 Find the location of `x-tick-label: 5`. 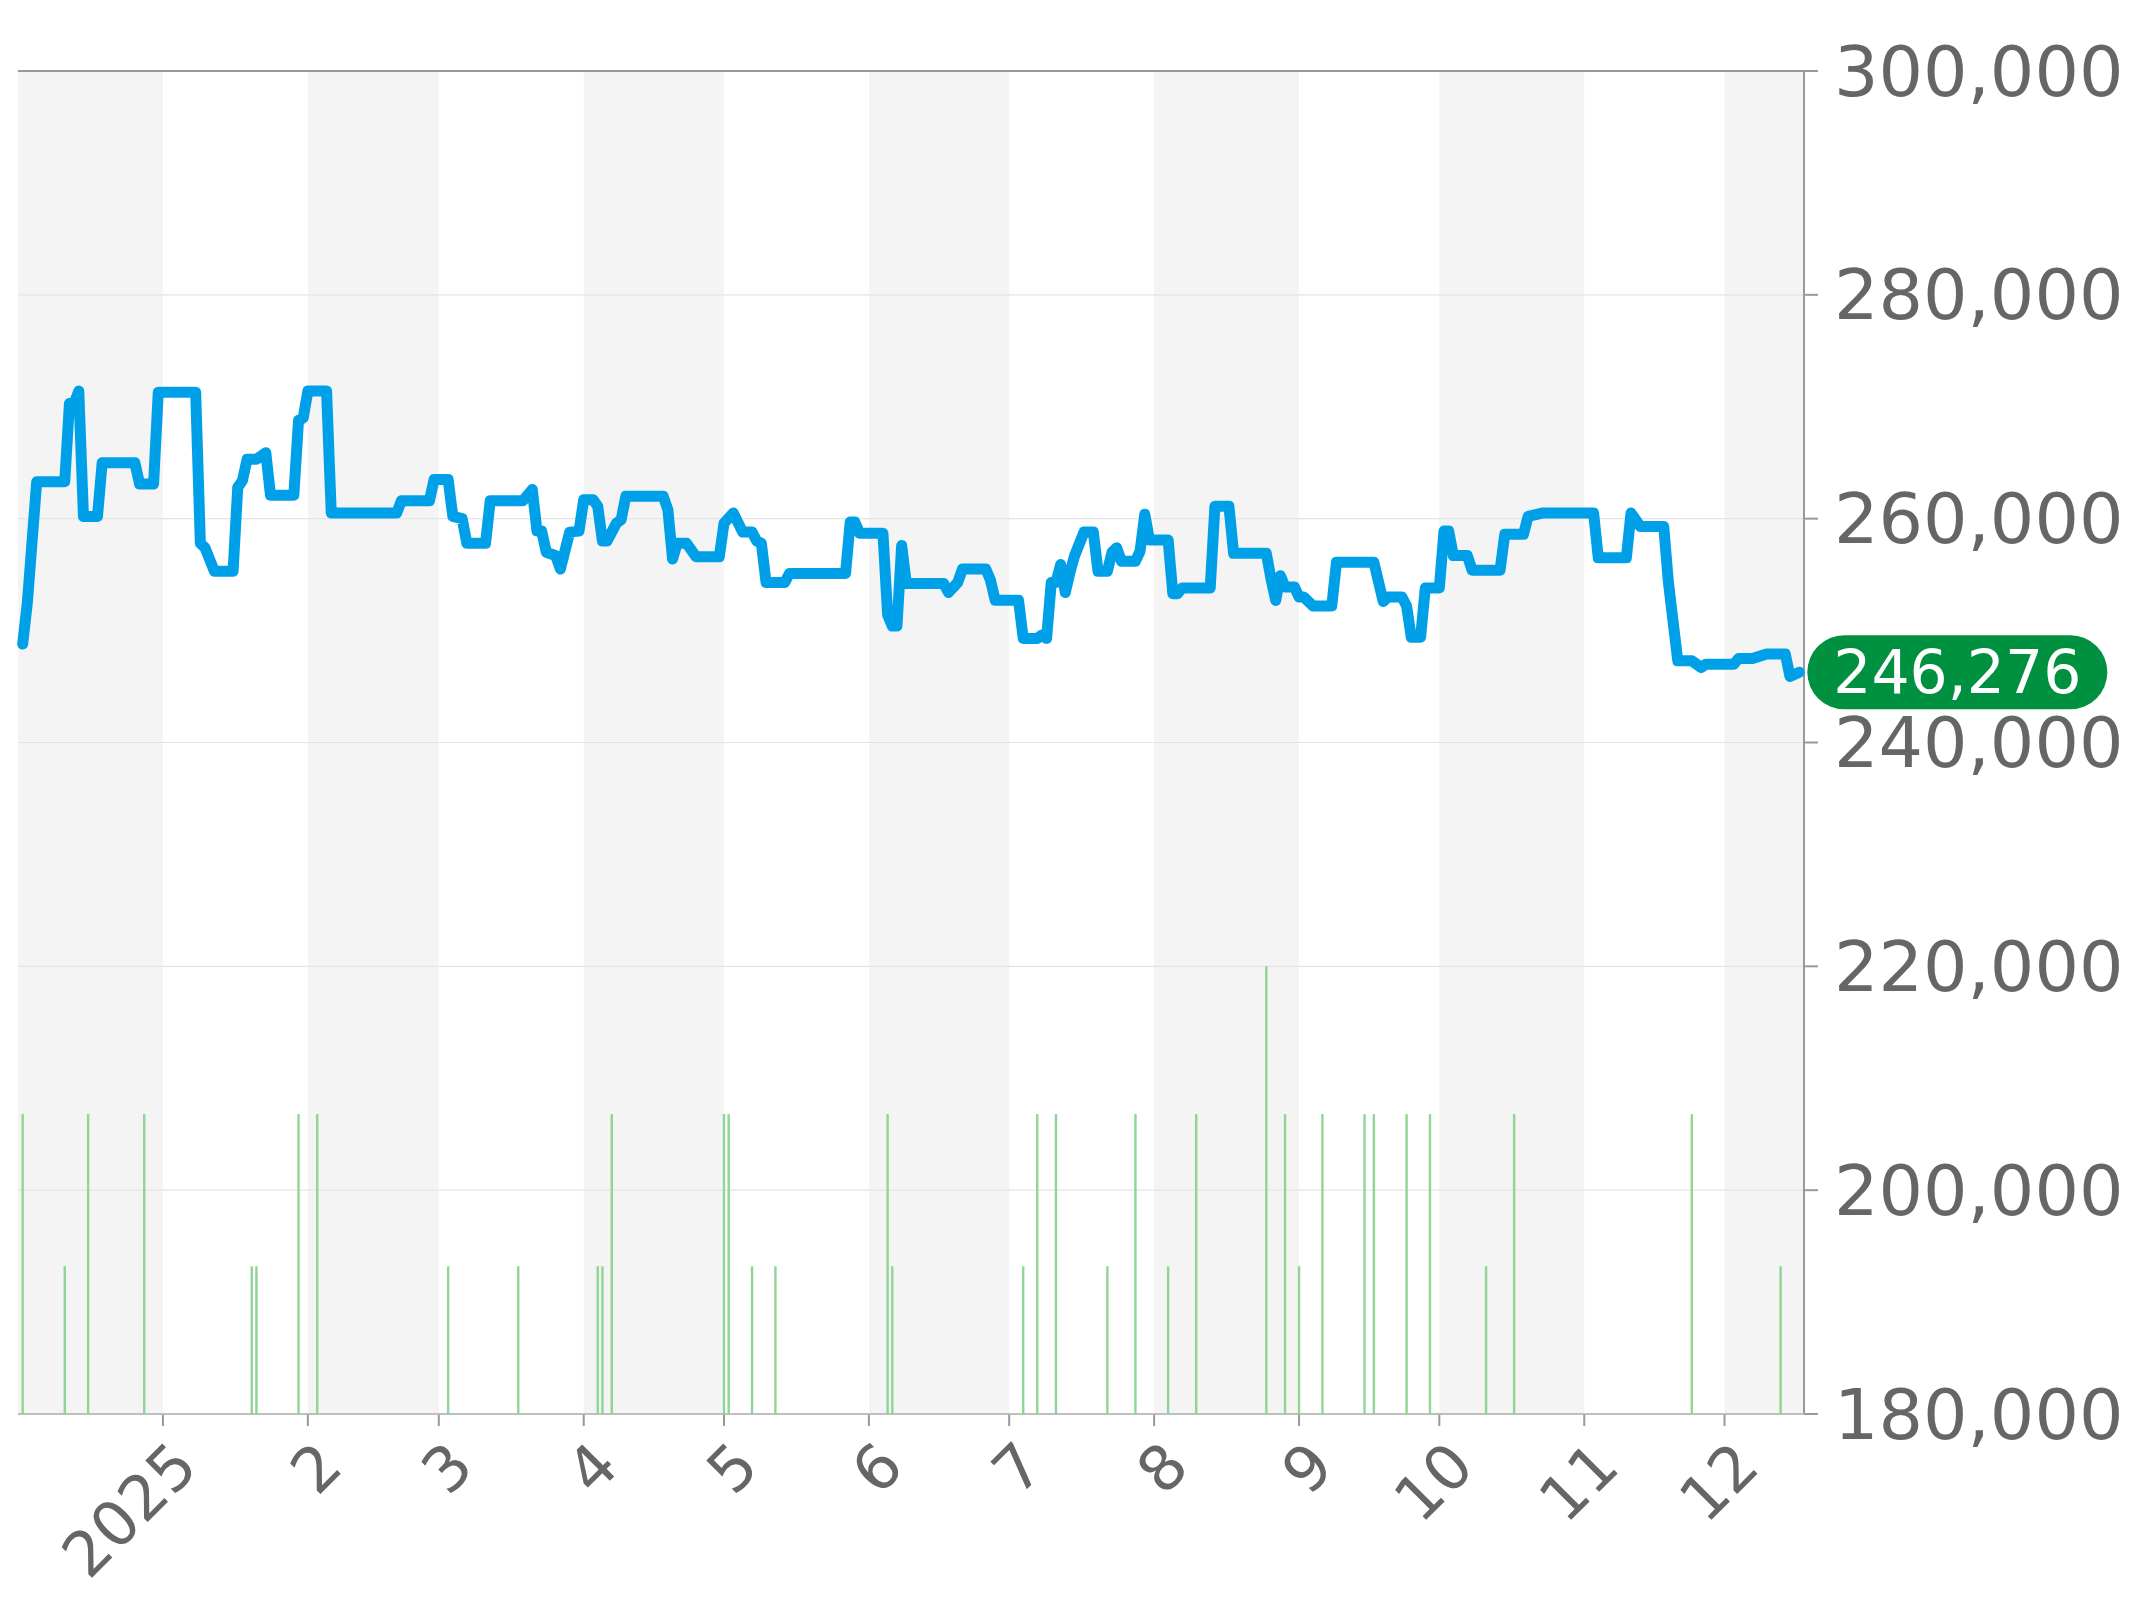

x-tick-label: 5 is located at coordinates (732, 1468).